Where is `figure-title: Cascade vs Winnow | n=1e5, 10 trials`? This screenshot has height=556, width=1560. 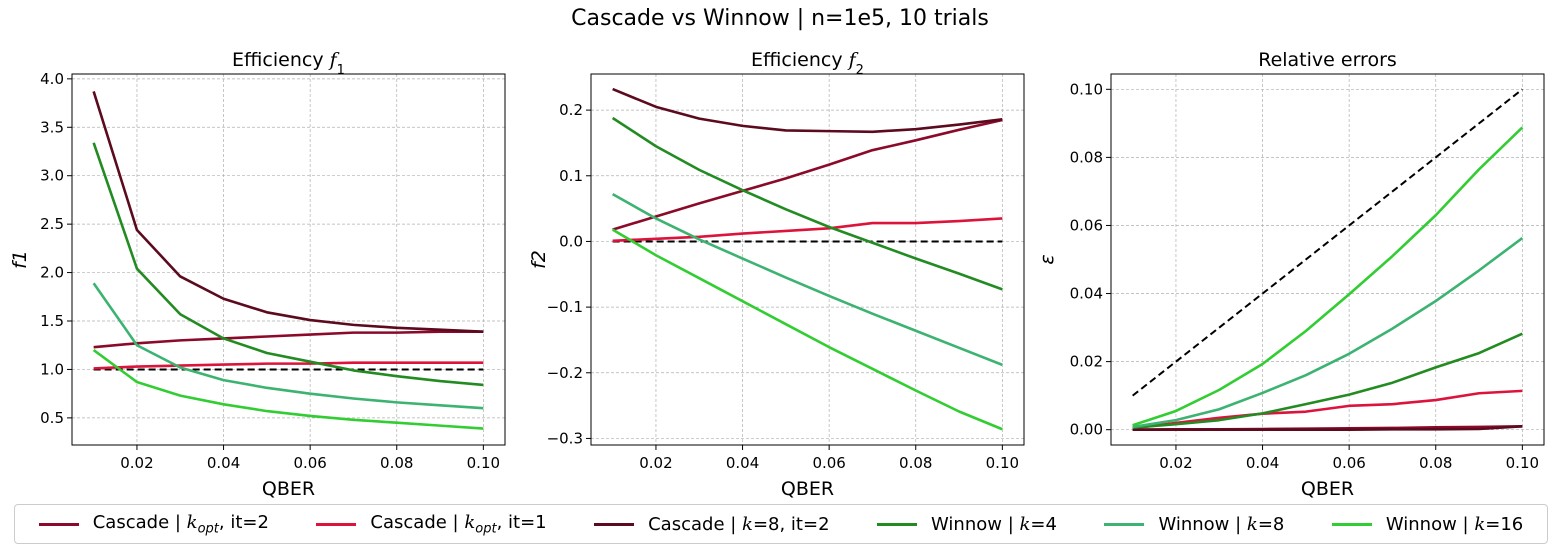
figure-title: Cascade vs Winnow | n=1e5, 10 trials is located at coordinates (780, 18).